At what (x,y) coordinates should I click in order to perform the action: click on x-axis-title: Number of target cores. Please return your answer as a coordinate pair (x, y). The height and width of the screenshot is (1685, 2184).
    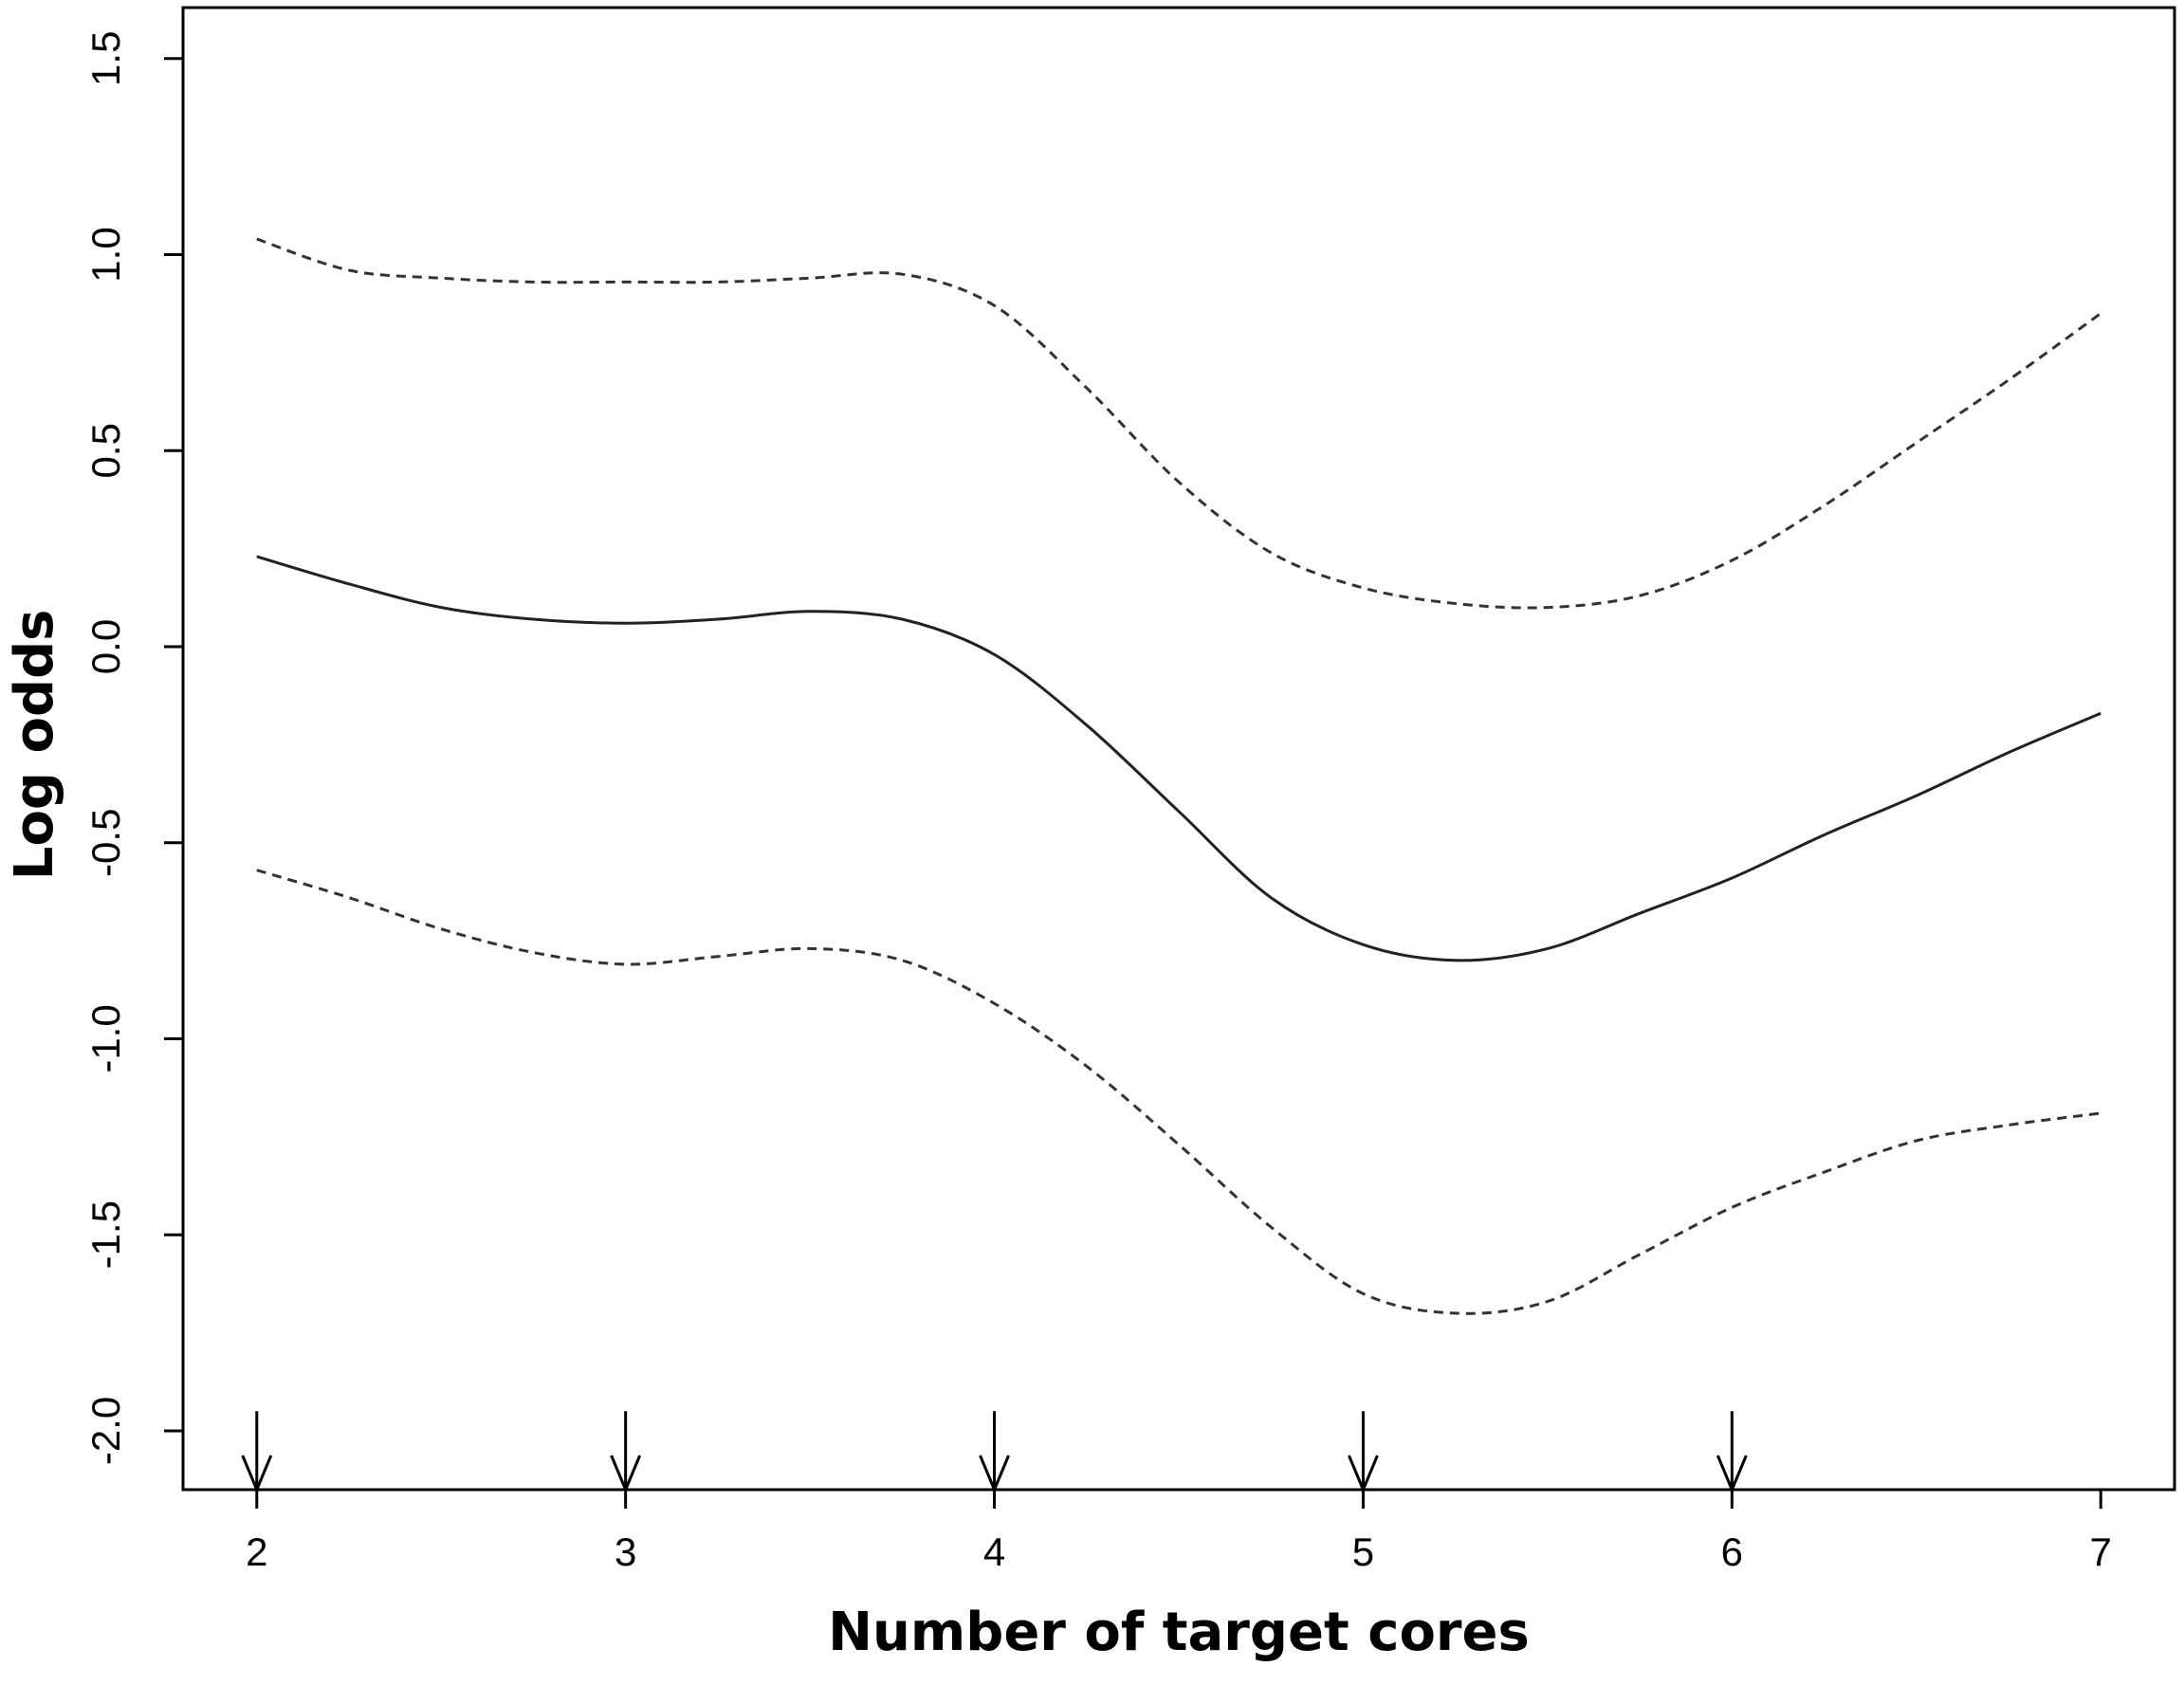
    Looking at the image, I should click on (1179, 1632).